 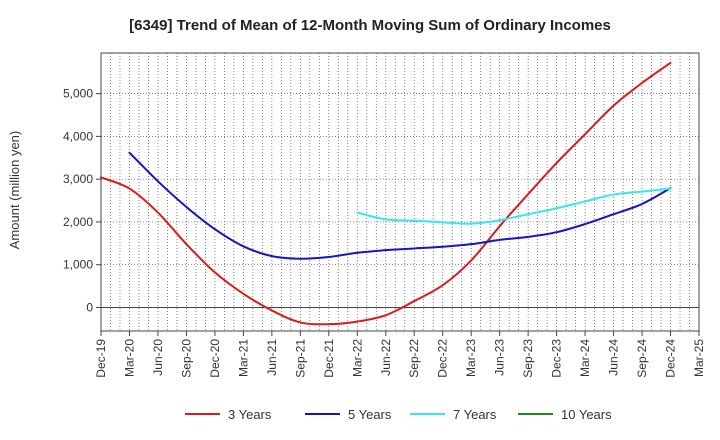 I want to click on y-tick-label: 5,000, so click(x=78, y=94).